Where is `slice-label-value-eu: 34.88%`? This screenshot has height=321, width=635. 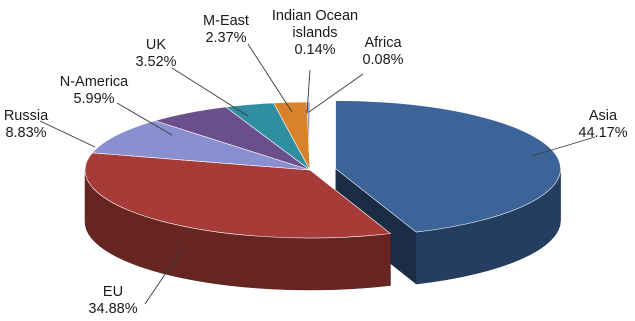 slice-label-value-eu: 34.88% is located at coordinates (112, 309).